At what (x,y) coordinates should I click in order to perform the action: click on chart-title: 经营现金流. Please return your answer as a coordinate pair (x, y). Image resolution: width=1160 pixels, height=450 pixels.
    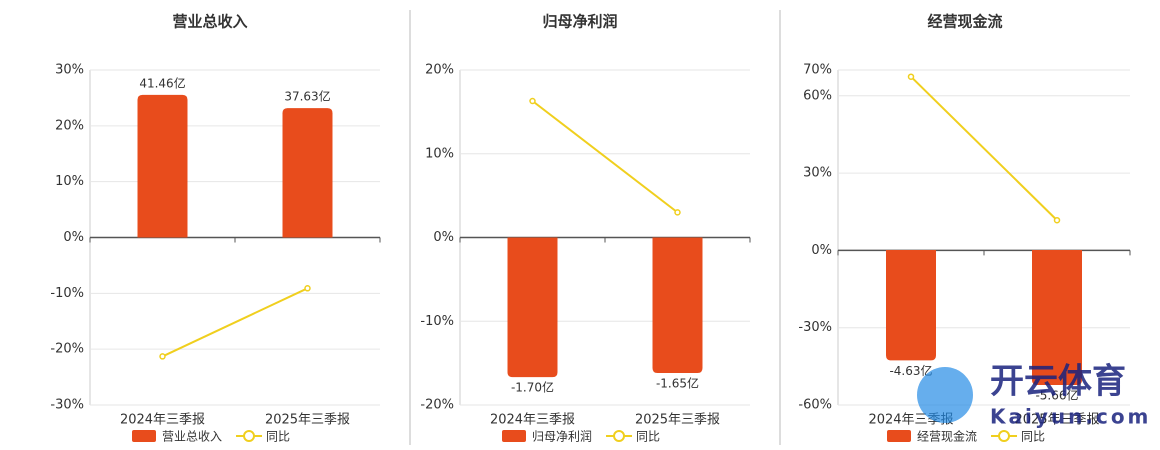
    Looking at the image, I should click on (964, 22).